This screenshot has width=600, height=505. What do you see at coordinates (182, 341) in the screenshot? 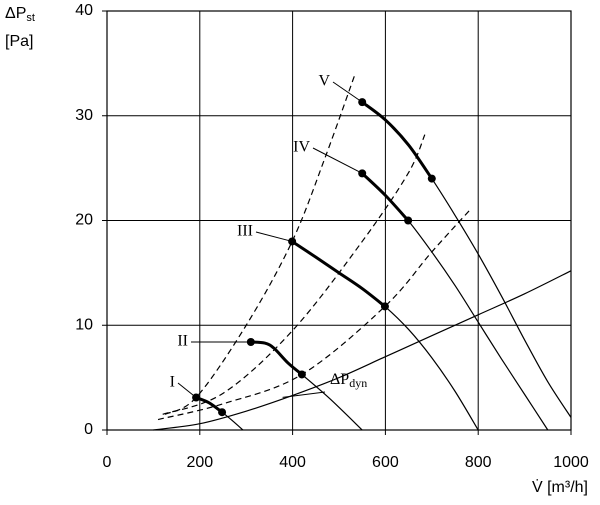
I see `curve-label: II` at bounding box center [182, 341].